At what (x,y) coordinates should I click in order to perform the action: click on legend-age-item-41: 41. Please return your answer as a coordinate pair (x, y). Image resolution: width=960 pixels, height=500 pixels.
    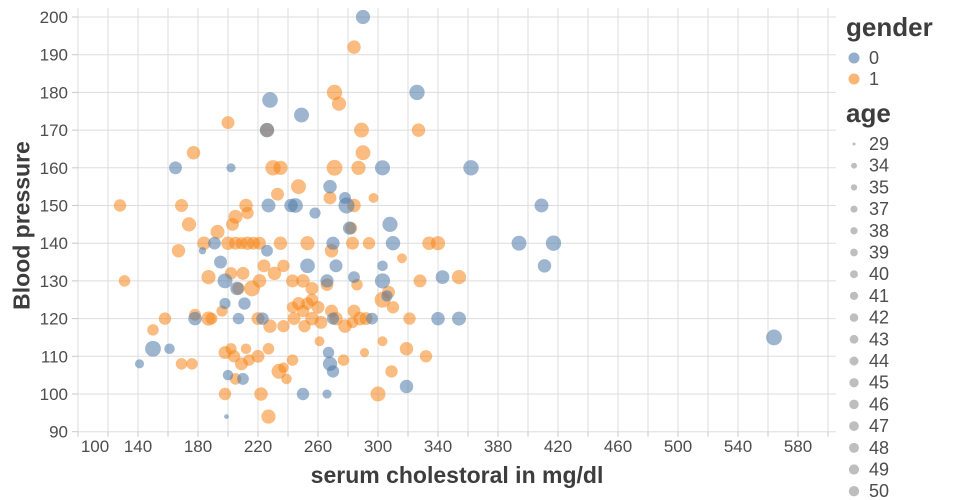
    Looking at the image, I should click on (869, 296).